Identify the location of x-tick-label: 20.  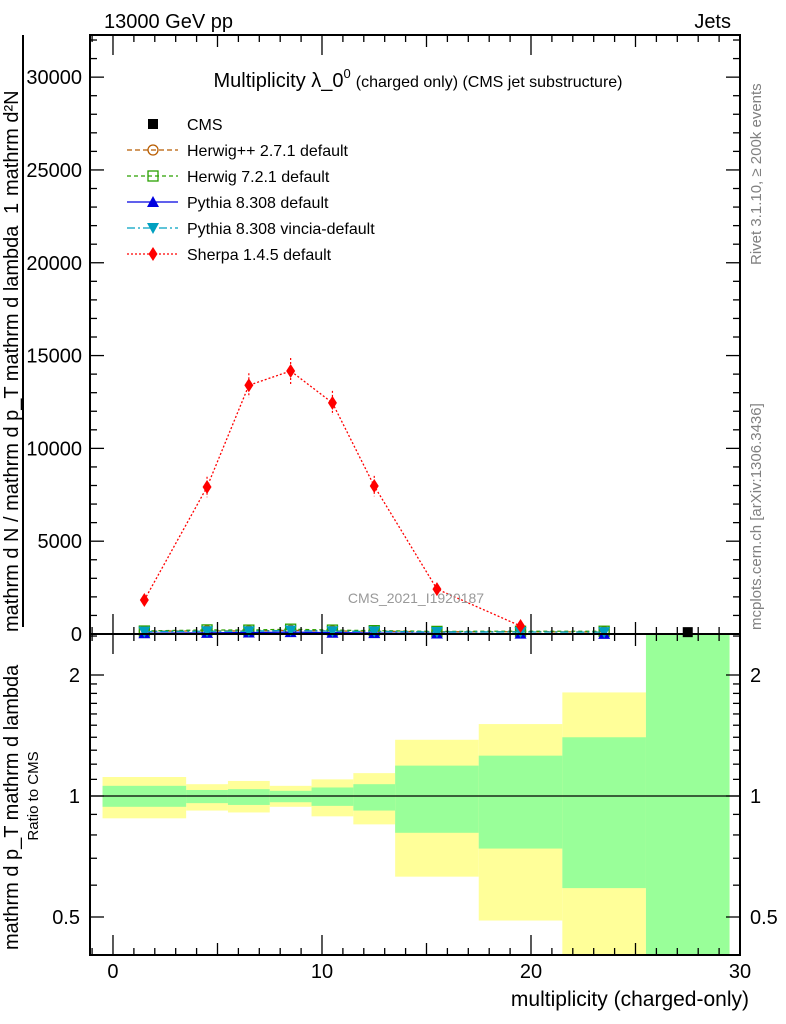
(531, 972).